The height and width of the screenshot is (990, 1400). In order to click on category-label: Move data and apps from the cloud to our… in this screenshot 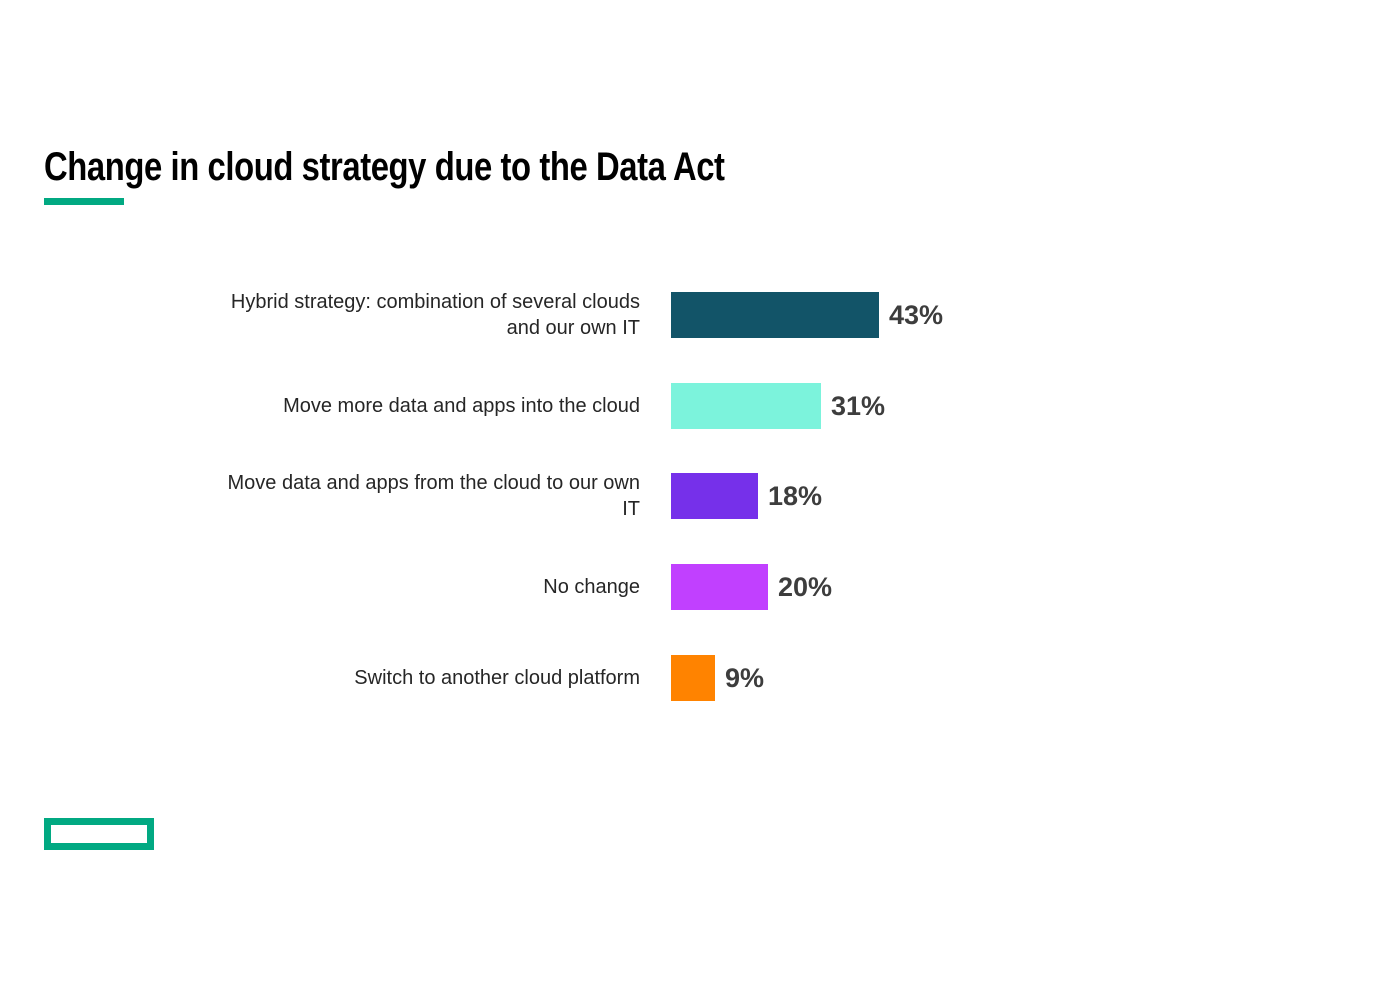, I will do `click(320, 496)`.